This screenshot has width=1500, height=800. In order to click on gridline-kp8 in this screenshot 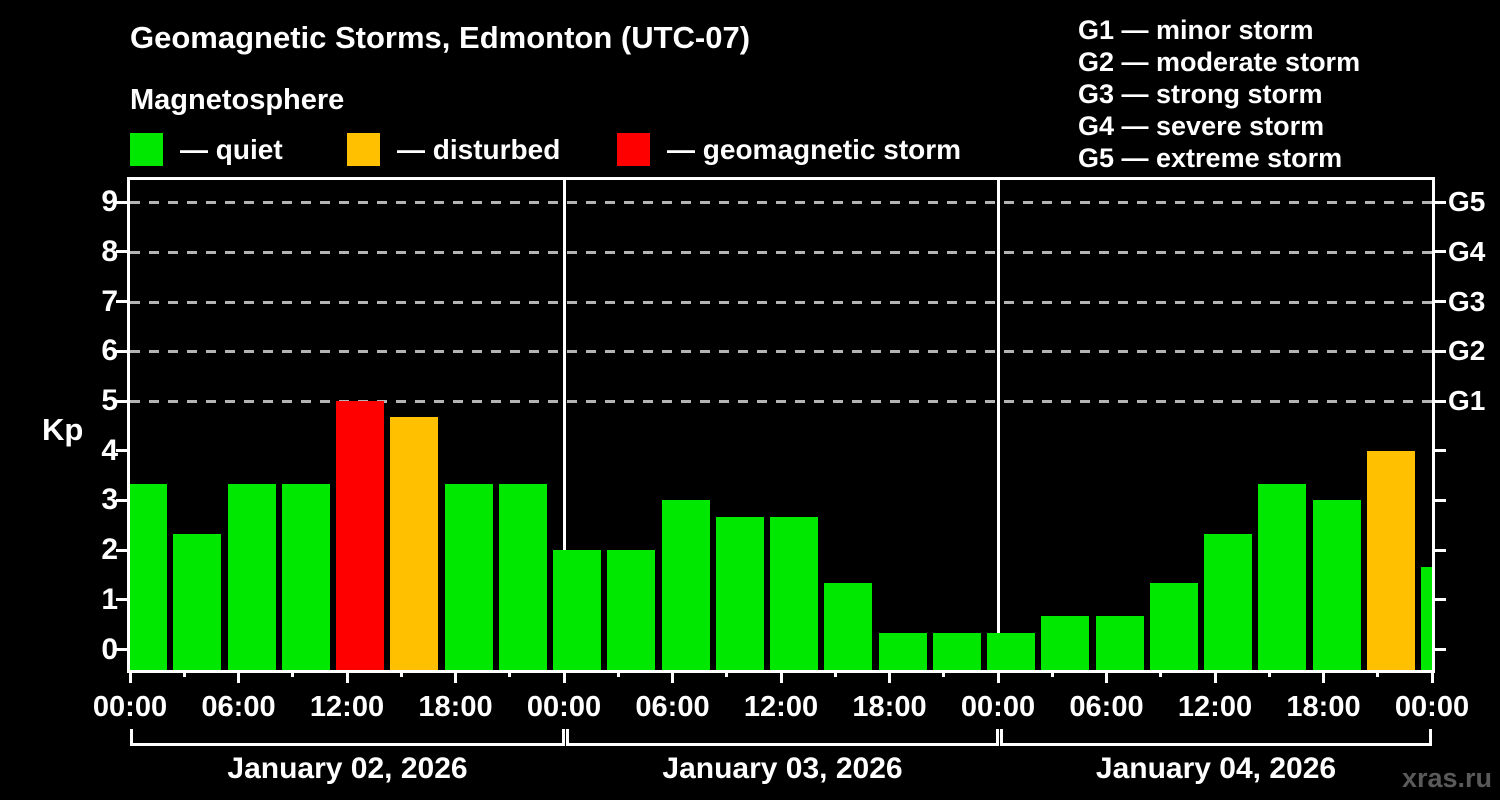, I will do `click(781, 252)`.